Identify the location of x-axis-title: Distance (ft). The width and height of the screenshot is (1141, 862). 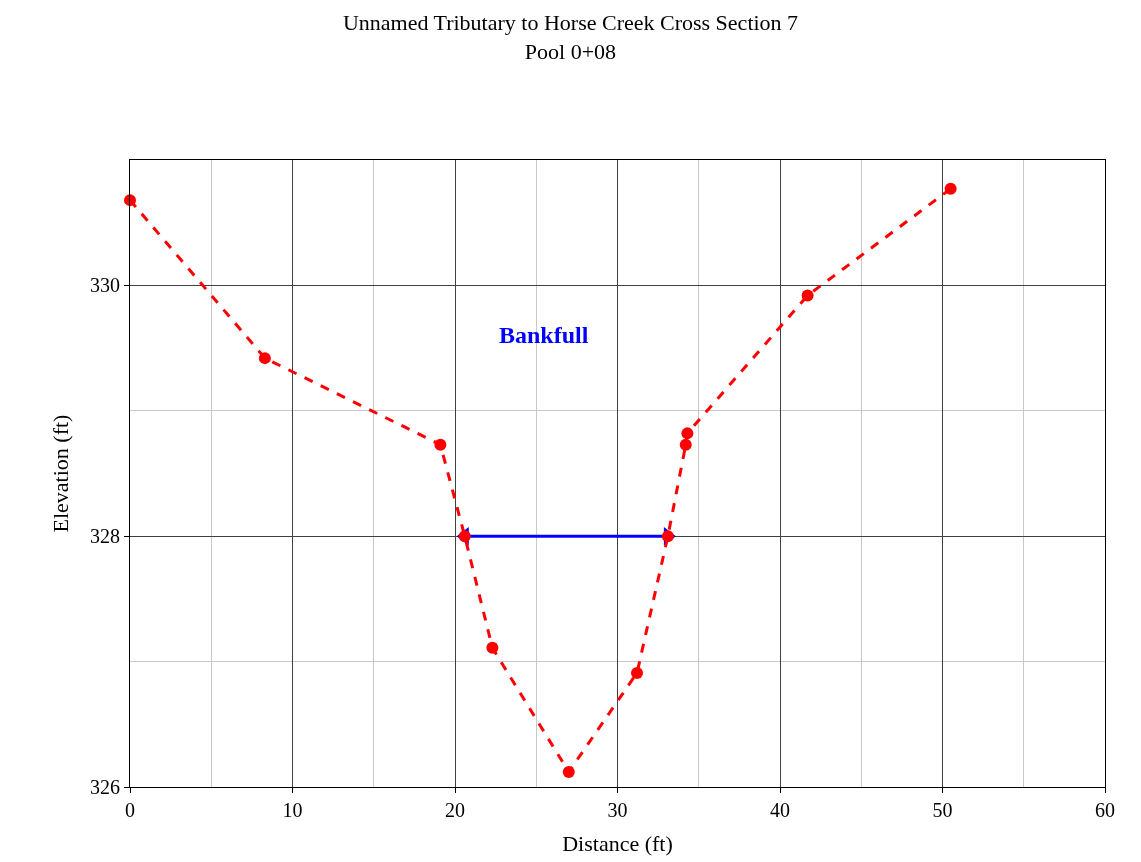
(617, 843).